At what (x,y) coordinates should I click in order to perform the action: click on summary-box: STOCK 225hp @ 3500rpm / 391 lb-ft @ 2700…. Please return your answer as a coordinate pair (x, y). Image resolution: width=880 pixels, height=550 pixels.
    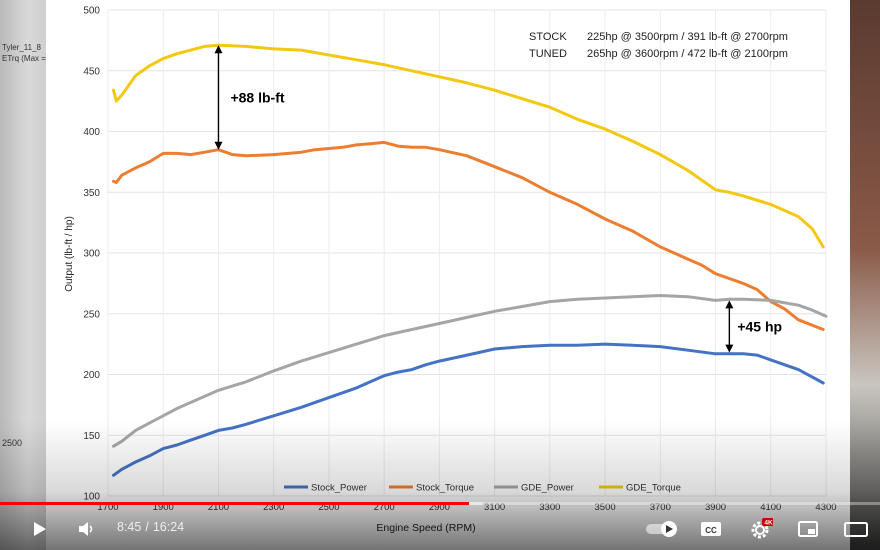
    Looking at the image, I should click on (658, 45).